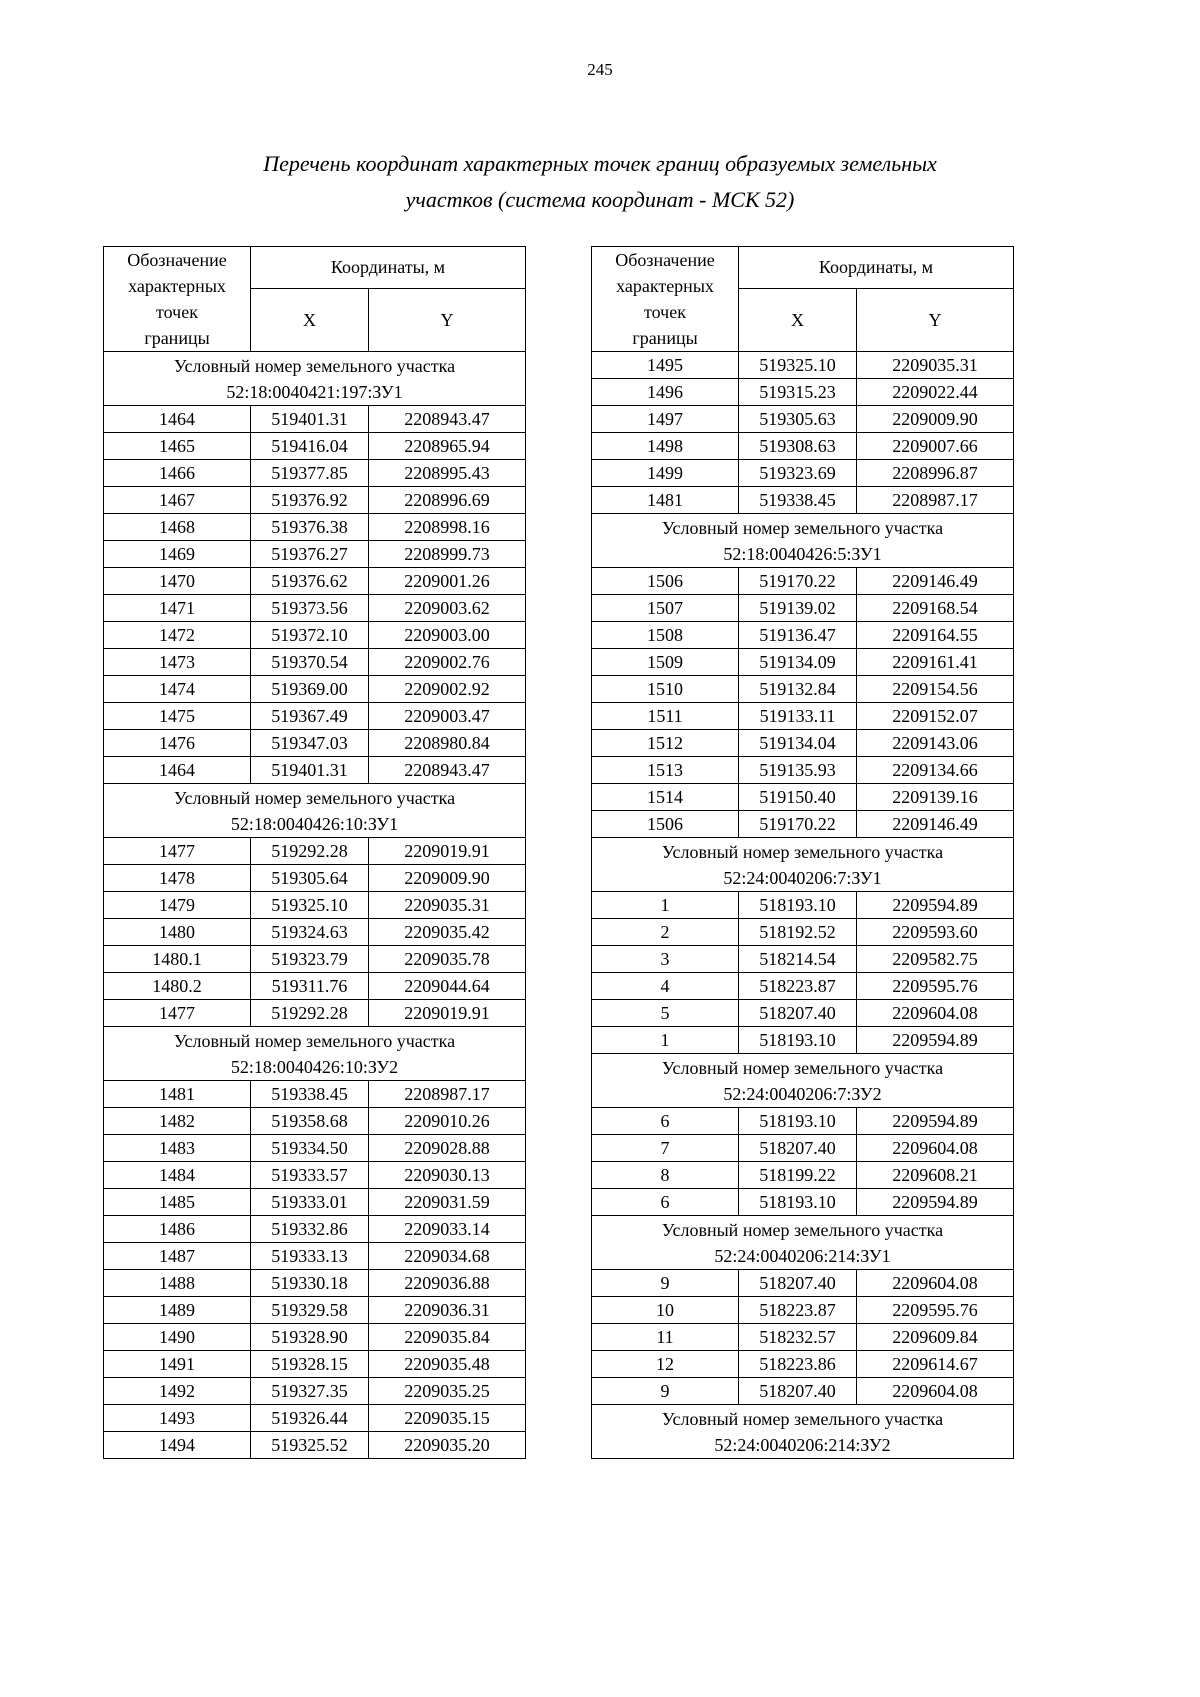  What do you see at coordinates (876, 267) in the screenshot?
I see `col-header-coordinates: Координаты, м` at bounding box center [876, 267].